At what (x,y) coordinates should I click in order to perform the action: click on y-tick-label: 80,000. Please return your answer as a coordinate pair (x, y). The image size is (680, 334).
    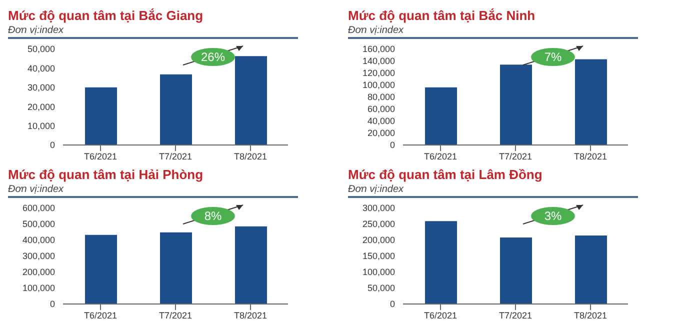
    Looking at the image, I should click on (381, 97).